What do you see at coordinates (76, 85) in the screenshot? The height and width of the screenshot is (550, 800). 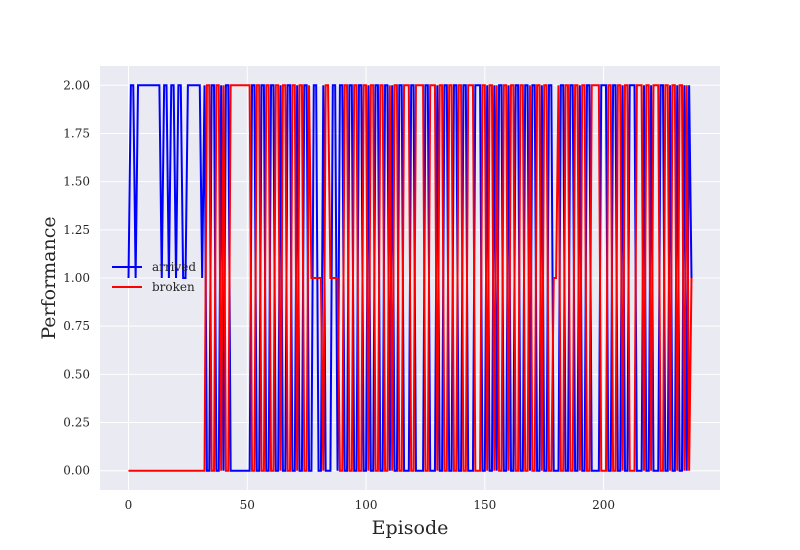 I see `y-tick-label: 2.00` at bounding box center [76, 85].